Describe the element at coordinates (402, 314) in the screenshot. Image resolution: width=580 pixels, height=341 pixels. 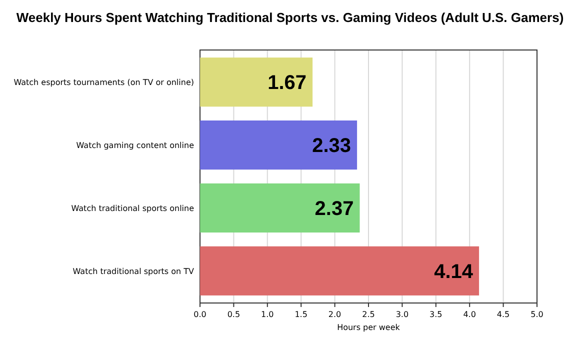
I see `x-tick-label: 3.0` at that location.